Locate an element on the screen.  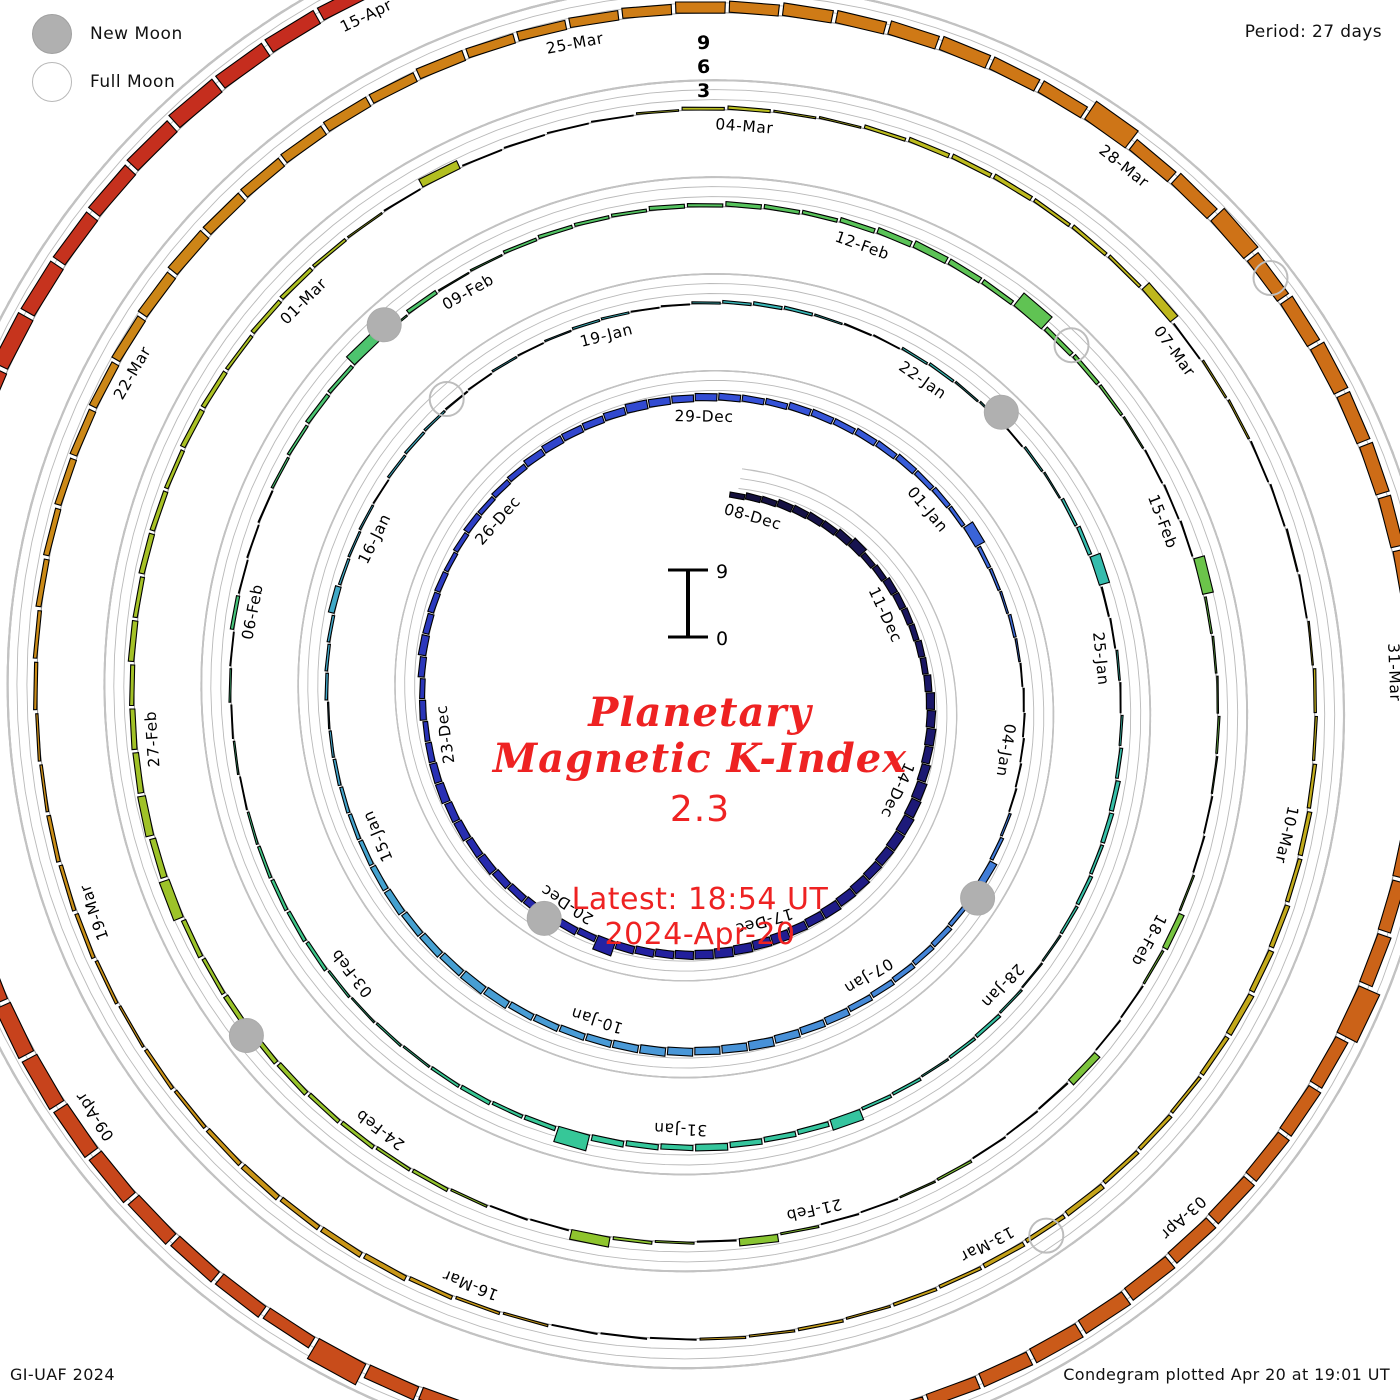
full-moon-icon is located at coordinates (52, 82).